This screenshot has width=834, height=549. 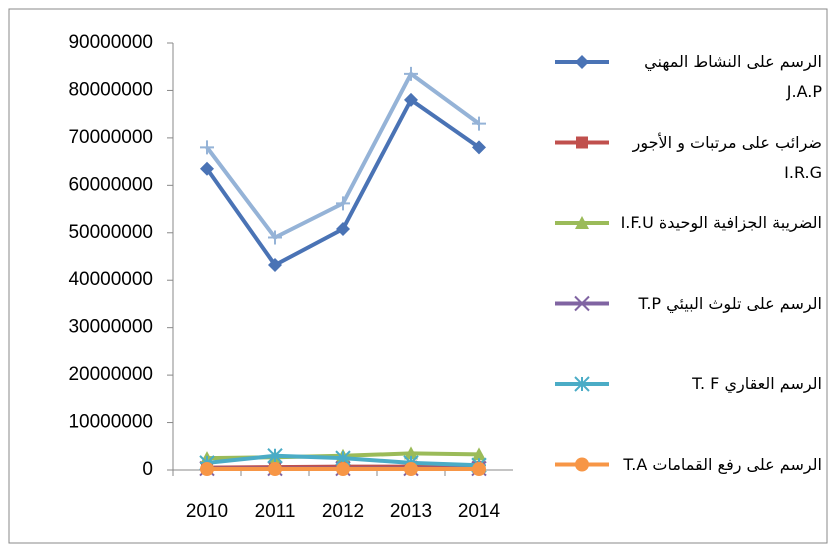 What do you see at coordinates (275, 511) in the screenshot?
I see `x-tick-label: 2011` at bounding box center [275, 511].